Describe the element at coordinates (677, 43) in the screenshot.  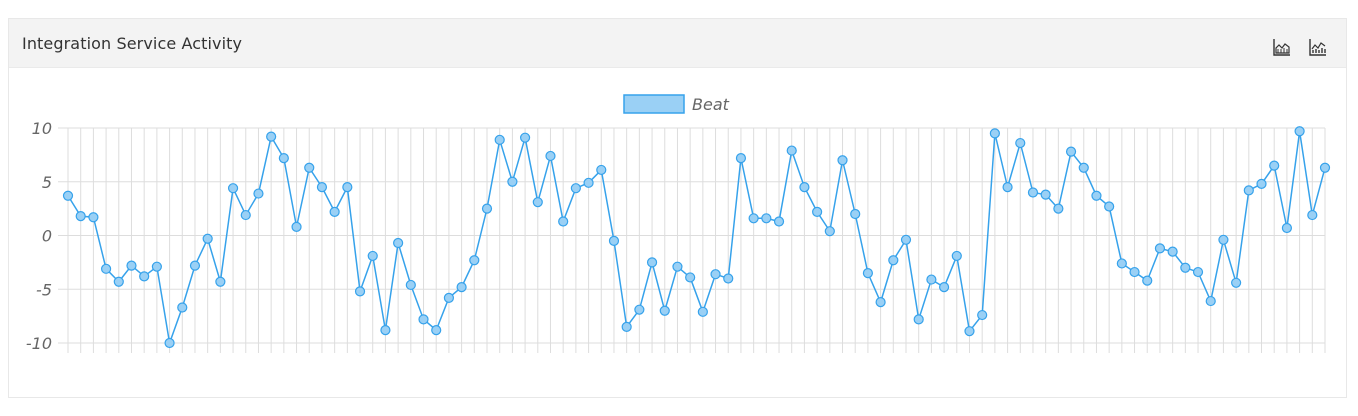
I see `panel-header: Integration Service Activity` at that location.